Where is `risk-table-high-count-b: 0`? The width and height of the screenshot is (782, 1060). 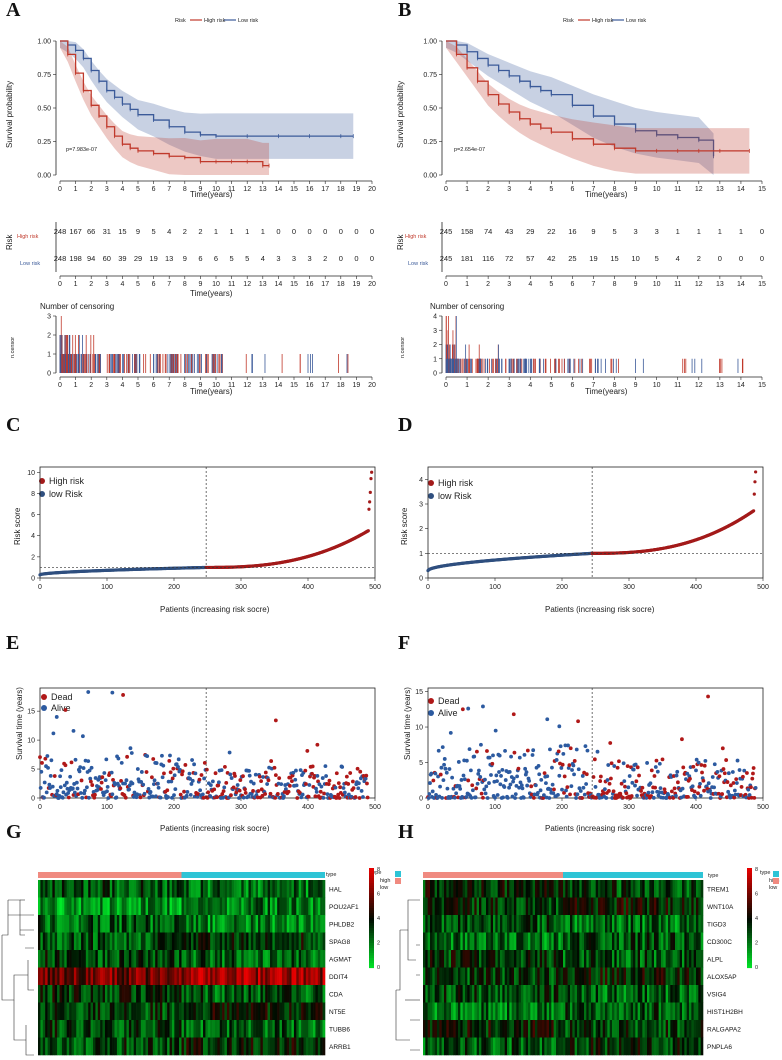 risk-table-high-count-b: 0 is located at coordinates (762, 231).